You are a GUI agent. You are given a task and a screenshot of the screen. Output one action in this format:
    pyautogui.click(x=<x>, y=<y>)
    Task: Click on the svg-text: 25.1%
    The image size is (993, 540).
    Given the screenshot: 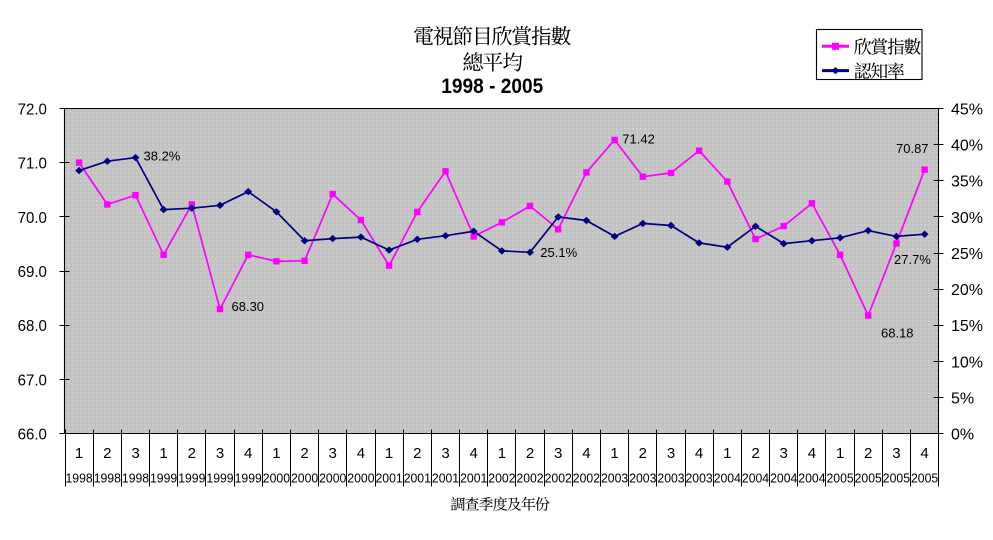 What is the action you would take?
    pyautogui.click(x=558, y=252)
    